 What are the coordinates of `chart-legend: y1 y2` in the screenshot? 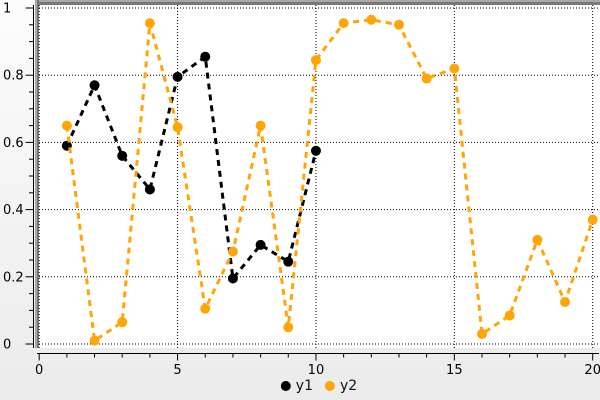 It's located at (318, 386).